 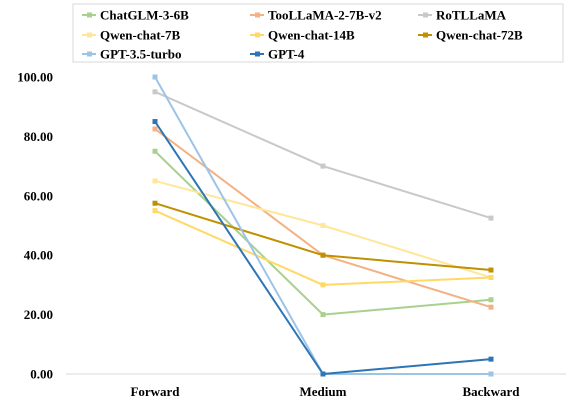 I want to click on y-tick-label: 20.00, so click(x=38, y=314).